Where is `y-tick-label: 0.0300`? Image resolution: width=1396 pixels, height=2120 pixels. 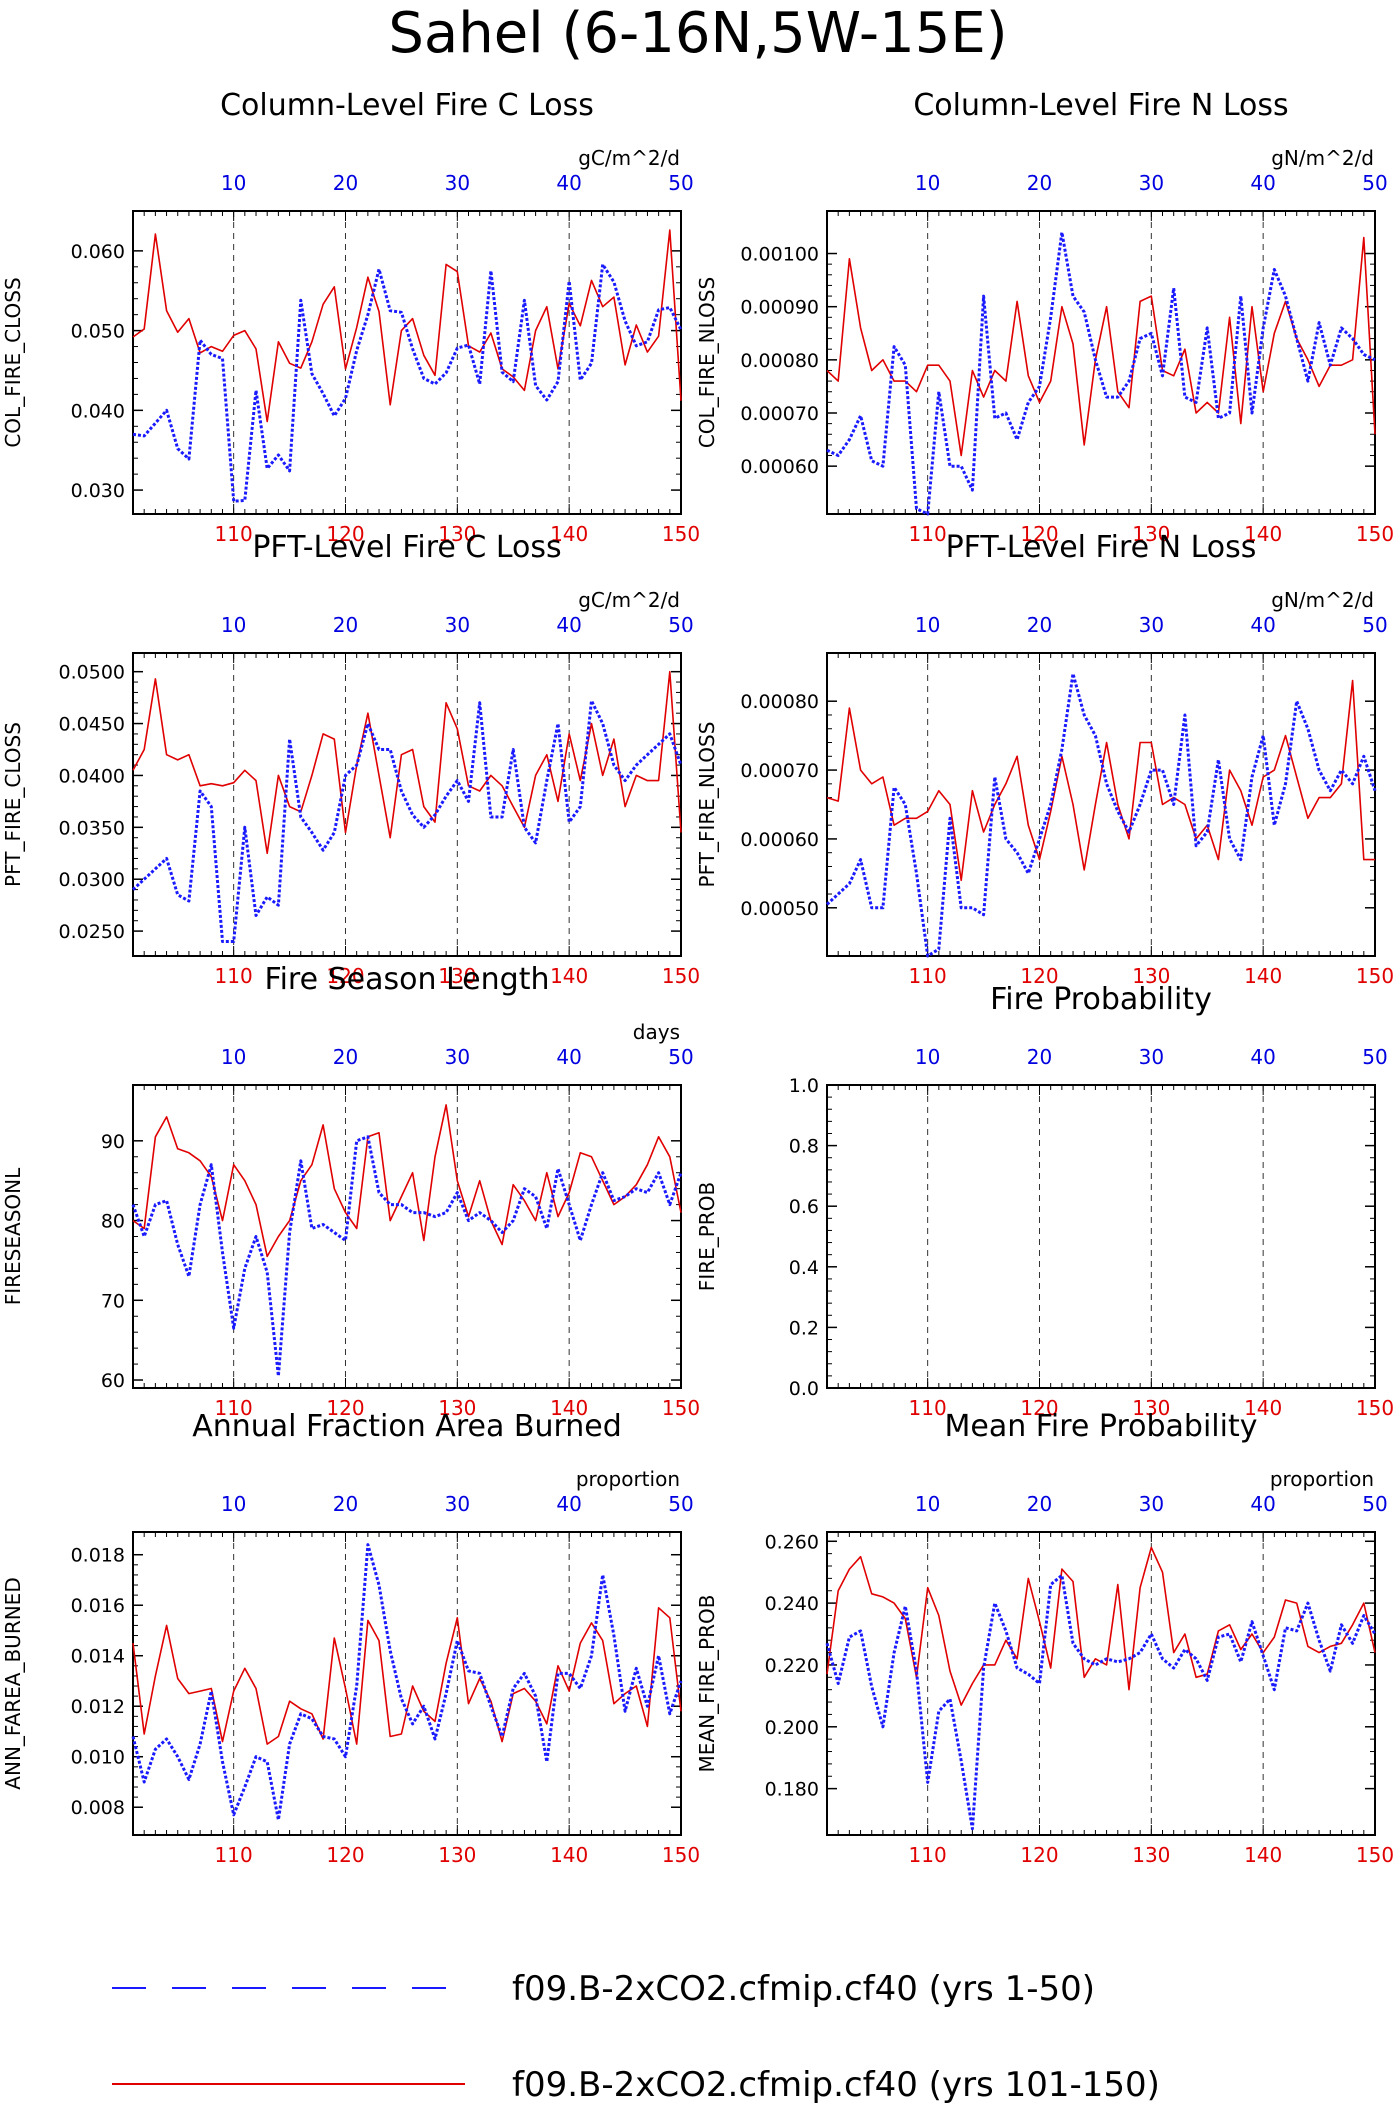 y-tick-label: 0.0300 is located at coordinates (92, 880).